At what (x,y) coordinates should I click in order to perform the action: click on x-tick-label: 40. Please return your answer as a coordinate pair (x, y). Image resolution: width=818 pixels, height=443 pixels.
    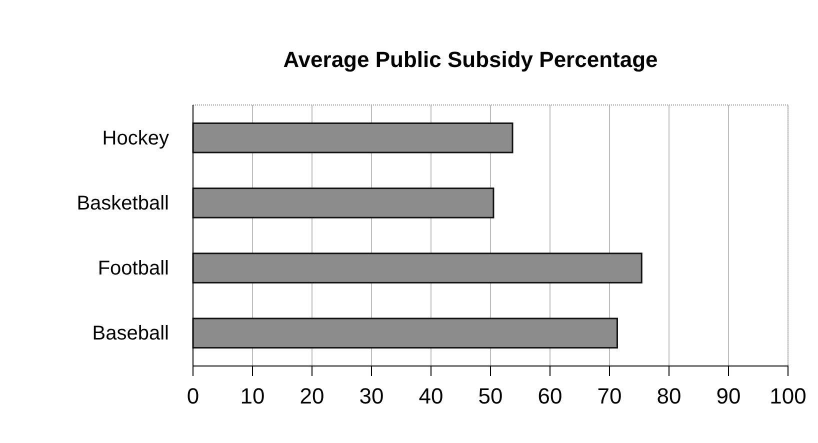
    Looking at the image, I should click on (431, 396).